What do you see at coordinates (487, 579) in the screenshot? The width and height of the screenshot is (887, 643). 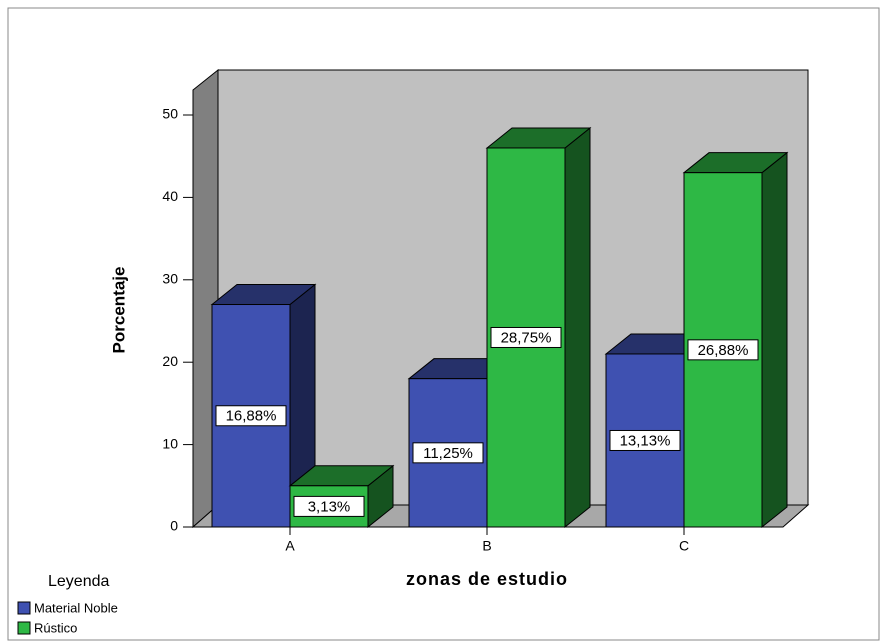 I see `x-axis-label: zonas de estudio` at bounding box center [487, 579].